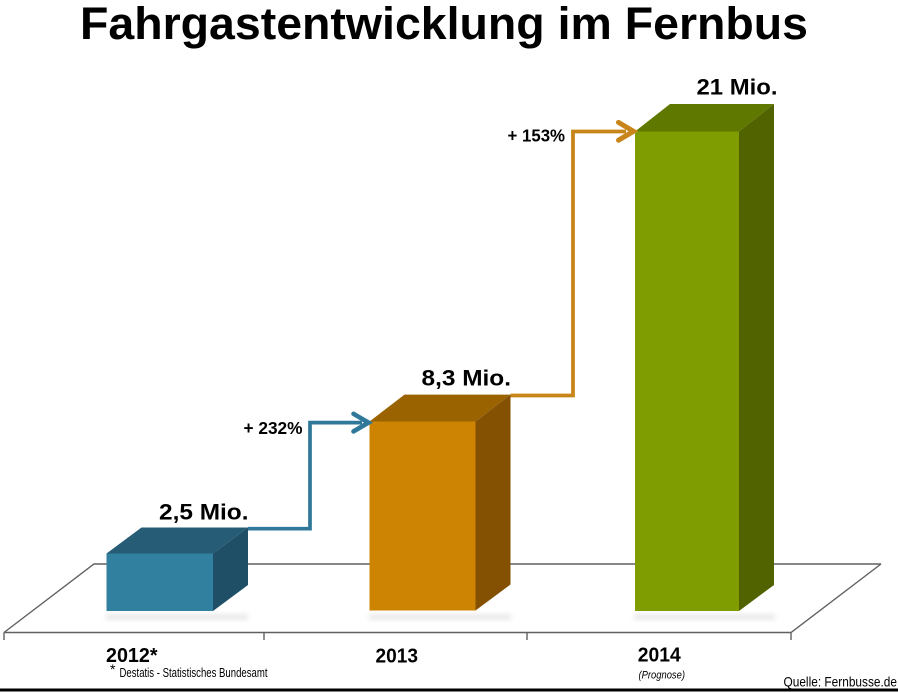  What do you see at coordinates (273, 428) in the screenshot?
I see `svg-text: + 232%` at bounding box center [273, 428].